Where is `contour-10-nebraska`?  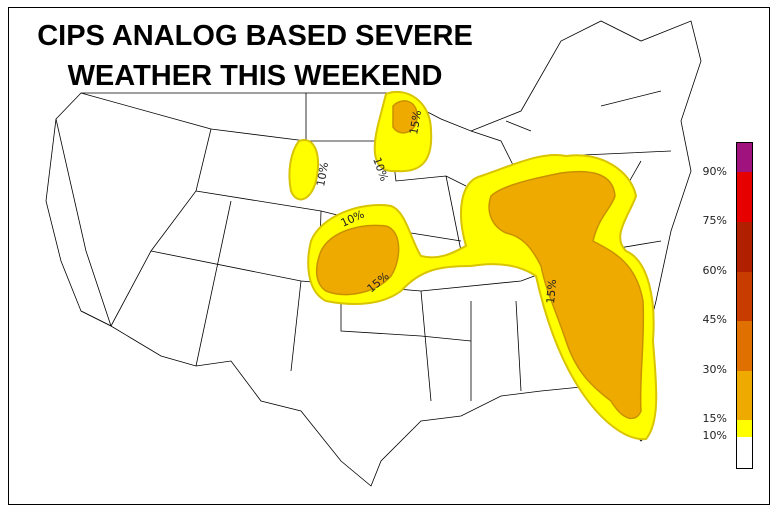
contour-10-nebraska is located at coordinates (303, 170).